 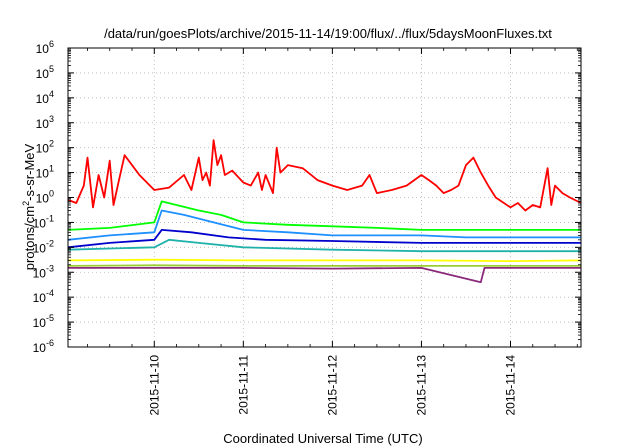 I want to click on x-tick-label: 2015-11-13, so click(x=421, y=385).